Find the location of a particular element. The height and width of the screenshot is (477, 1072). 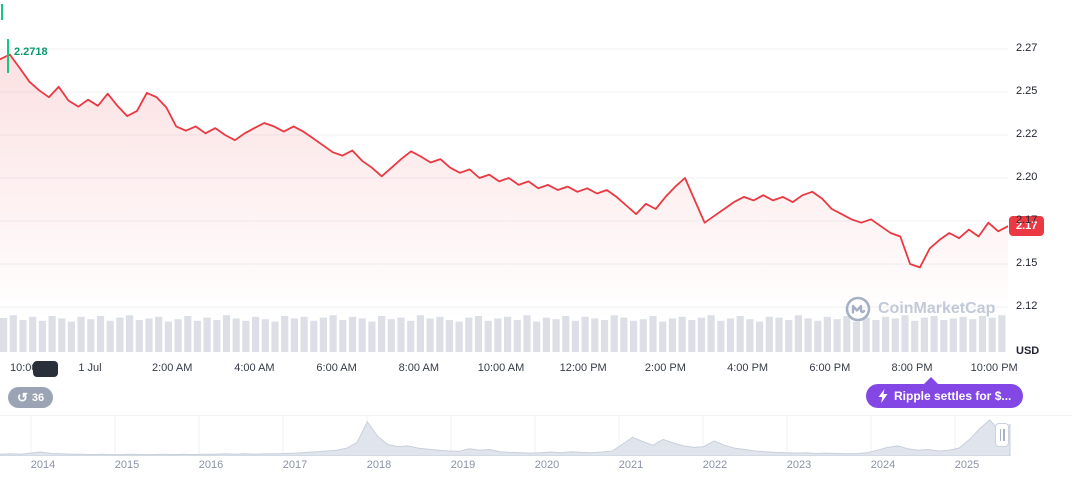

y-axis-label: 2.12 is located at coordinates (1027, 306).